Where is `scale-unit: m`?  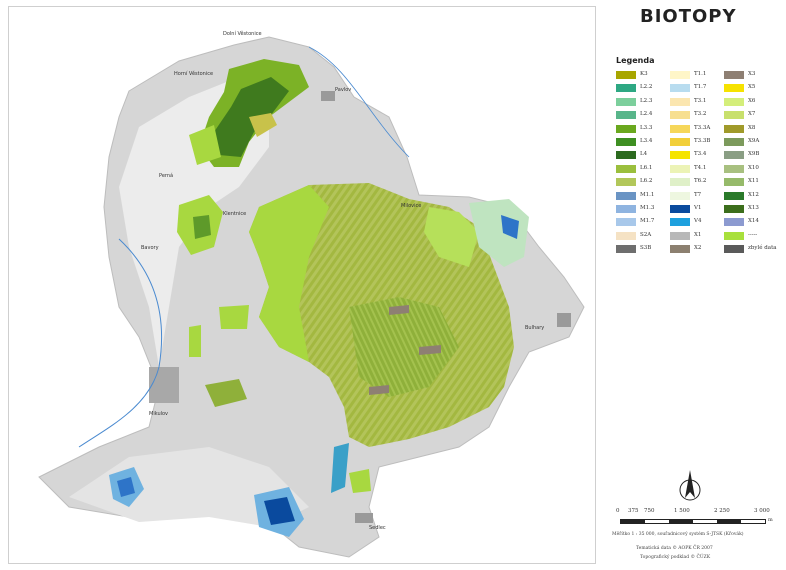
scale-unit: m is located at coordinates (770, 520).